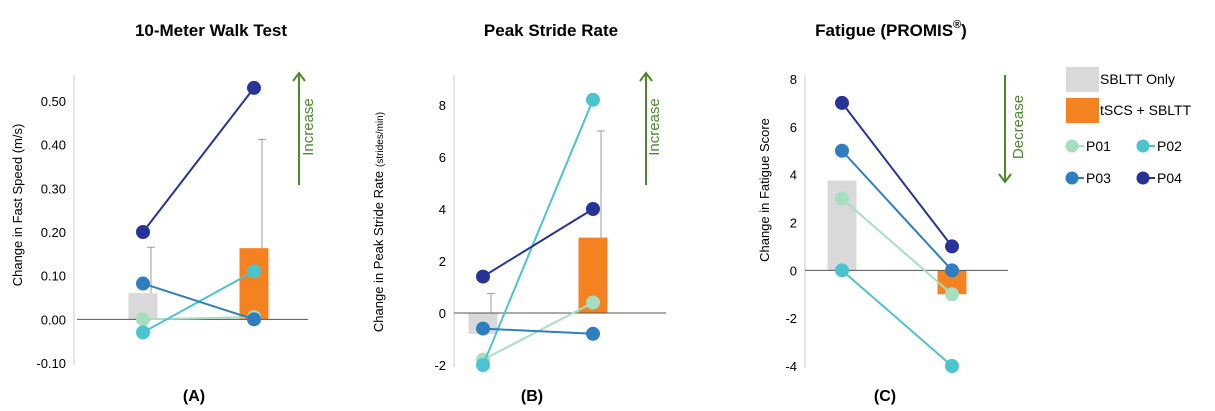 The image size is (1215, 411). I want to click on legend-label: tSCS + SBLTT, so click(1146, 110).